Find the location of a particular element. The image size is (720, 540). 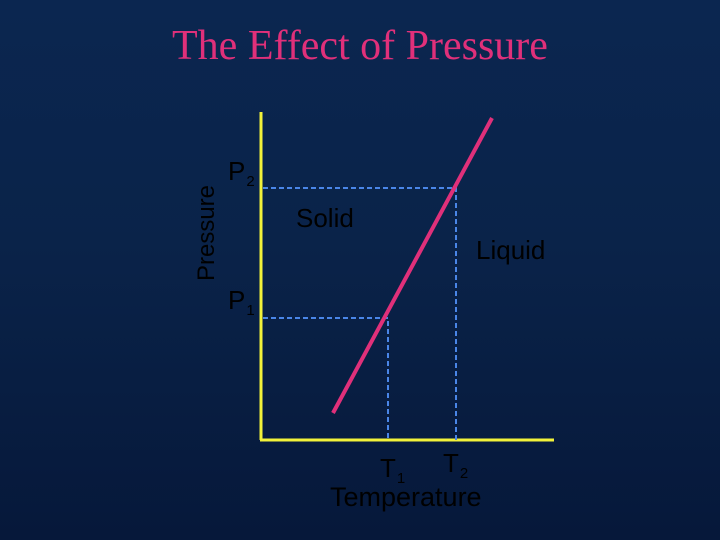

guide-p1-t1 is located at coordinates (326, 378).